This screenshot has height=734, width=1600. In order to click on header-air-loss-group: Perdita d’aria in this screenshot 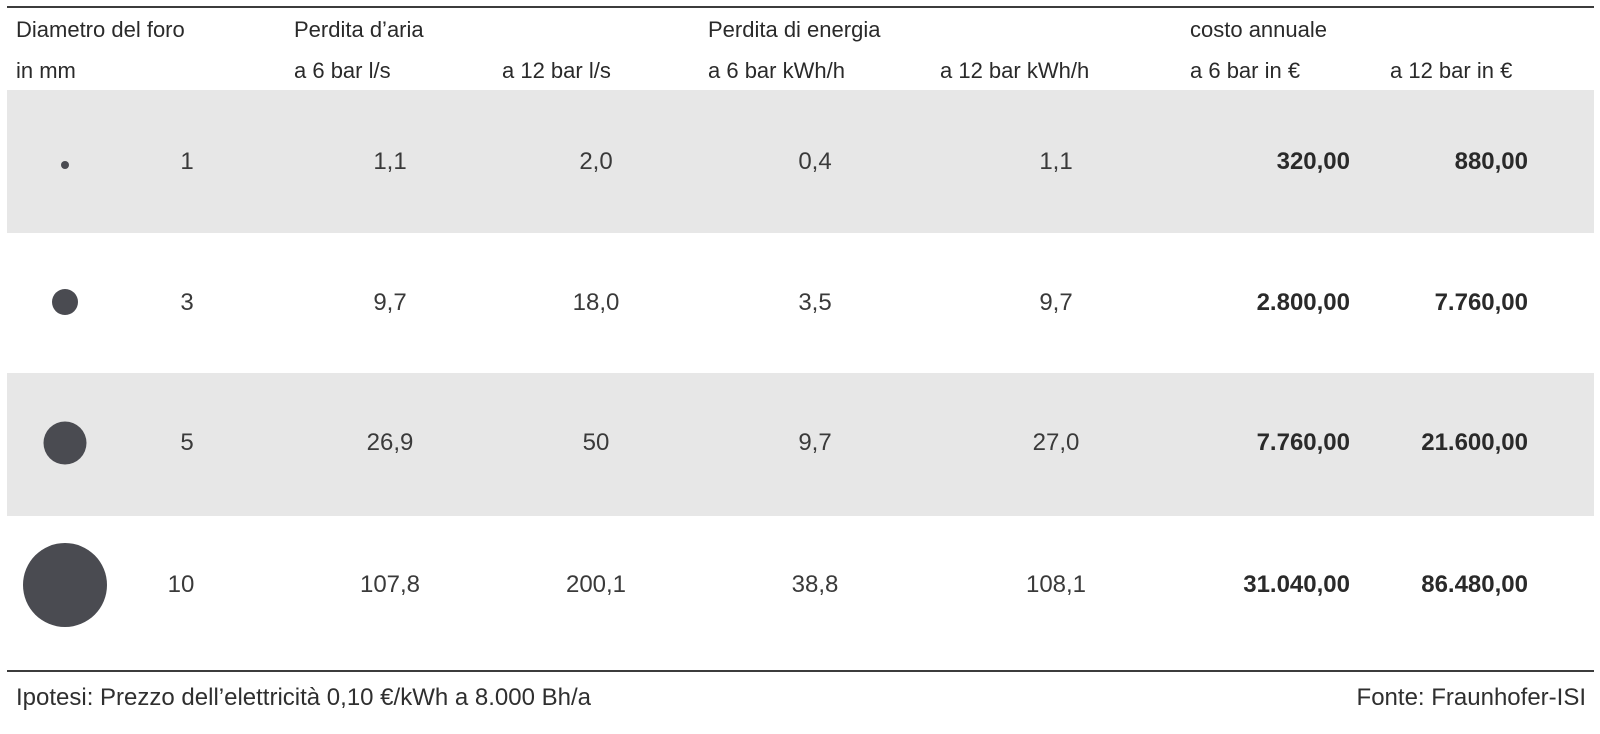, I will do `click(359, 29)`.